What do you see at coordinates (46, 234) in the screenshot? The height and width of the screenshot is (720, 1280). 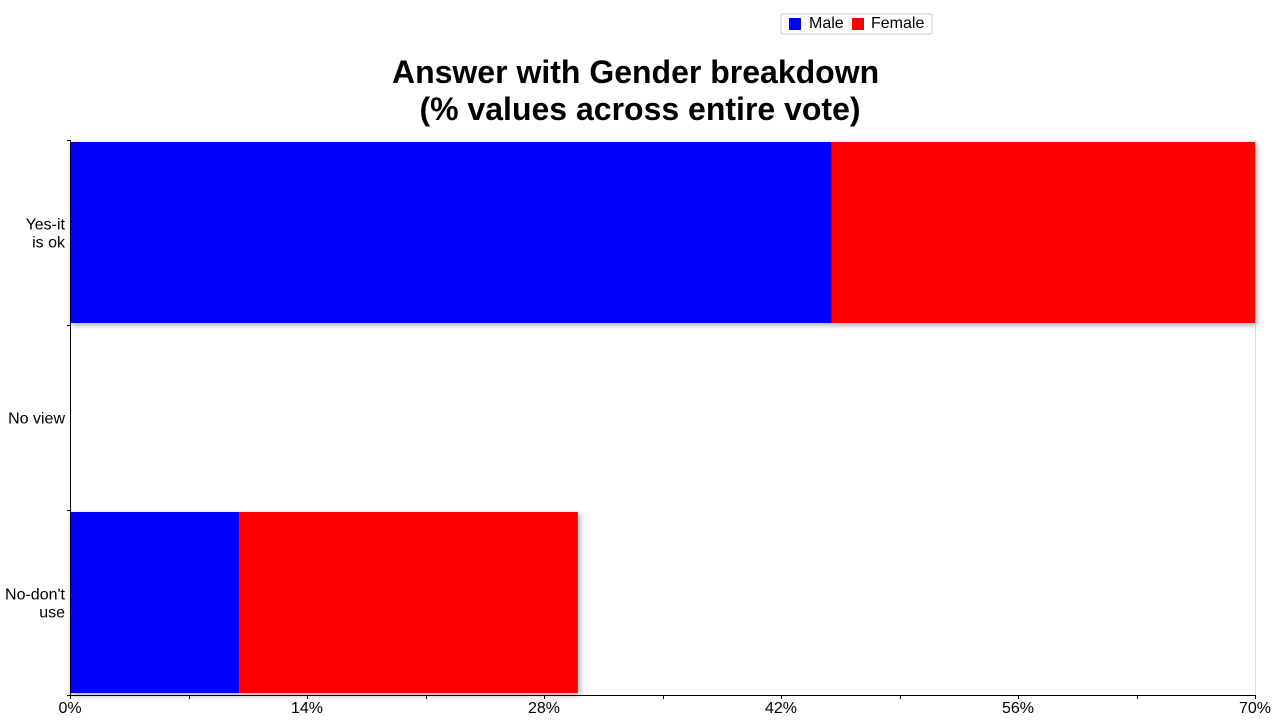 I see `category-label-0: Yes-it is ok` at bounding box center [46, 234].